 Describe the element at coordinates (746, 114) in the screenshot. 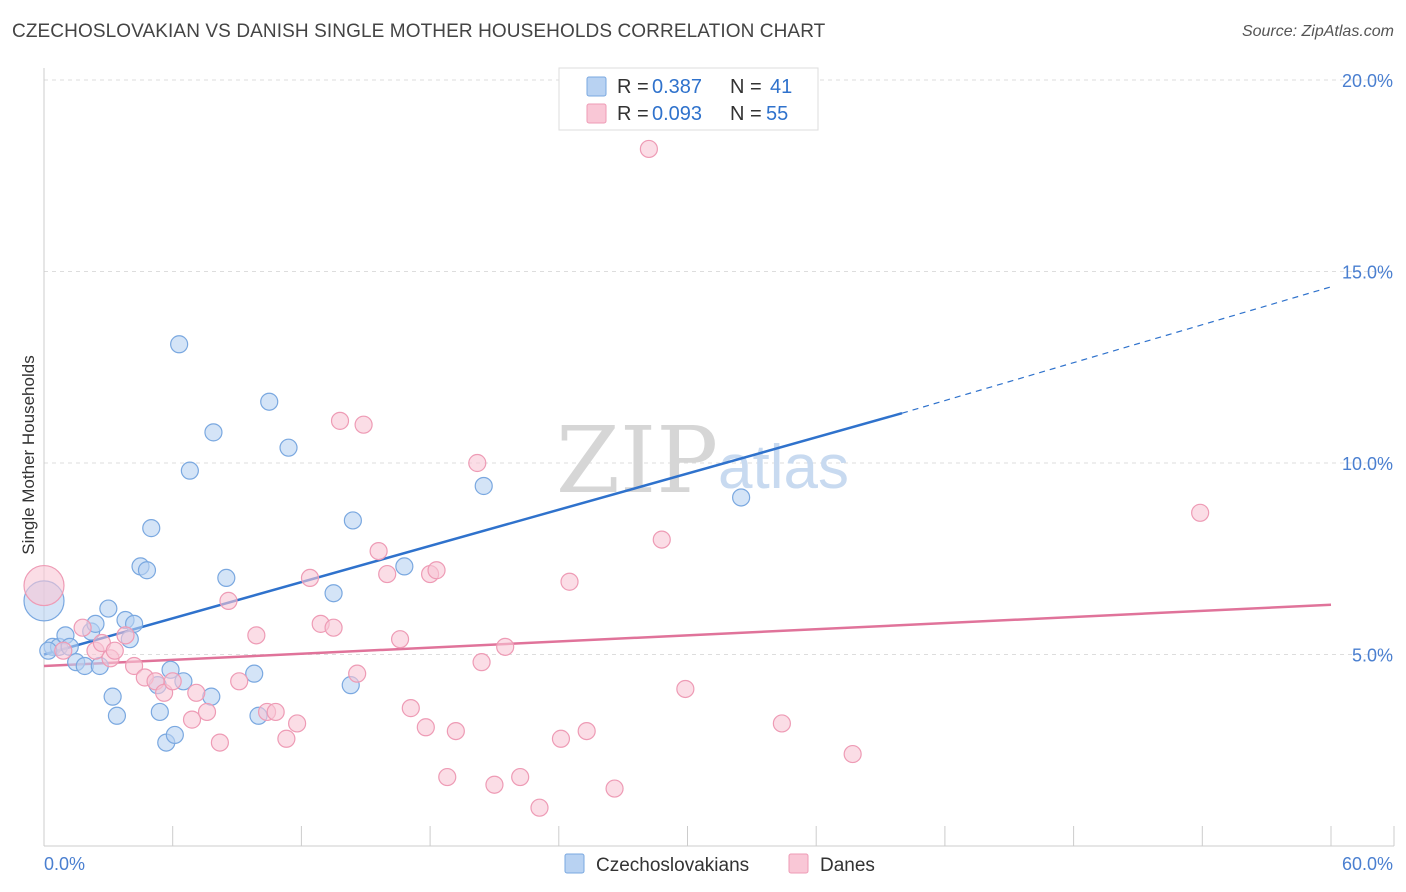

I see `legend-n-label-danes: N =` at that location.